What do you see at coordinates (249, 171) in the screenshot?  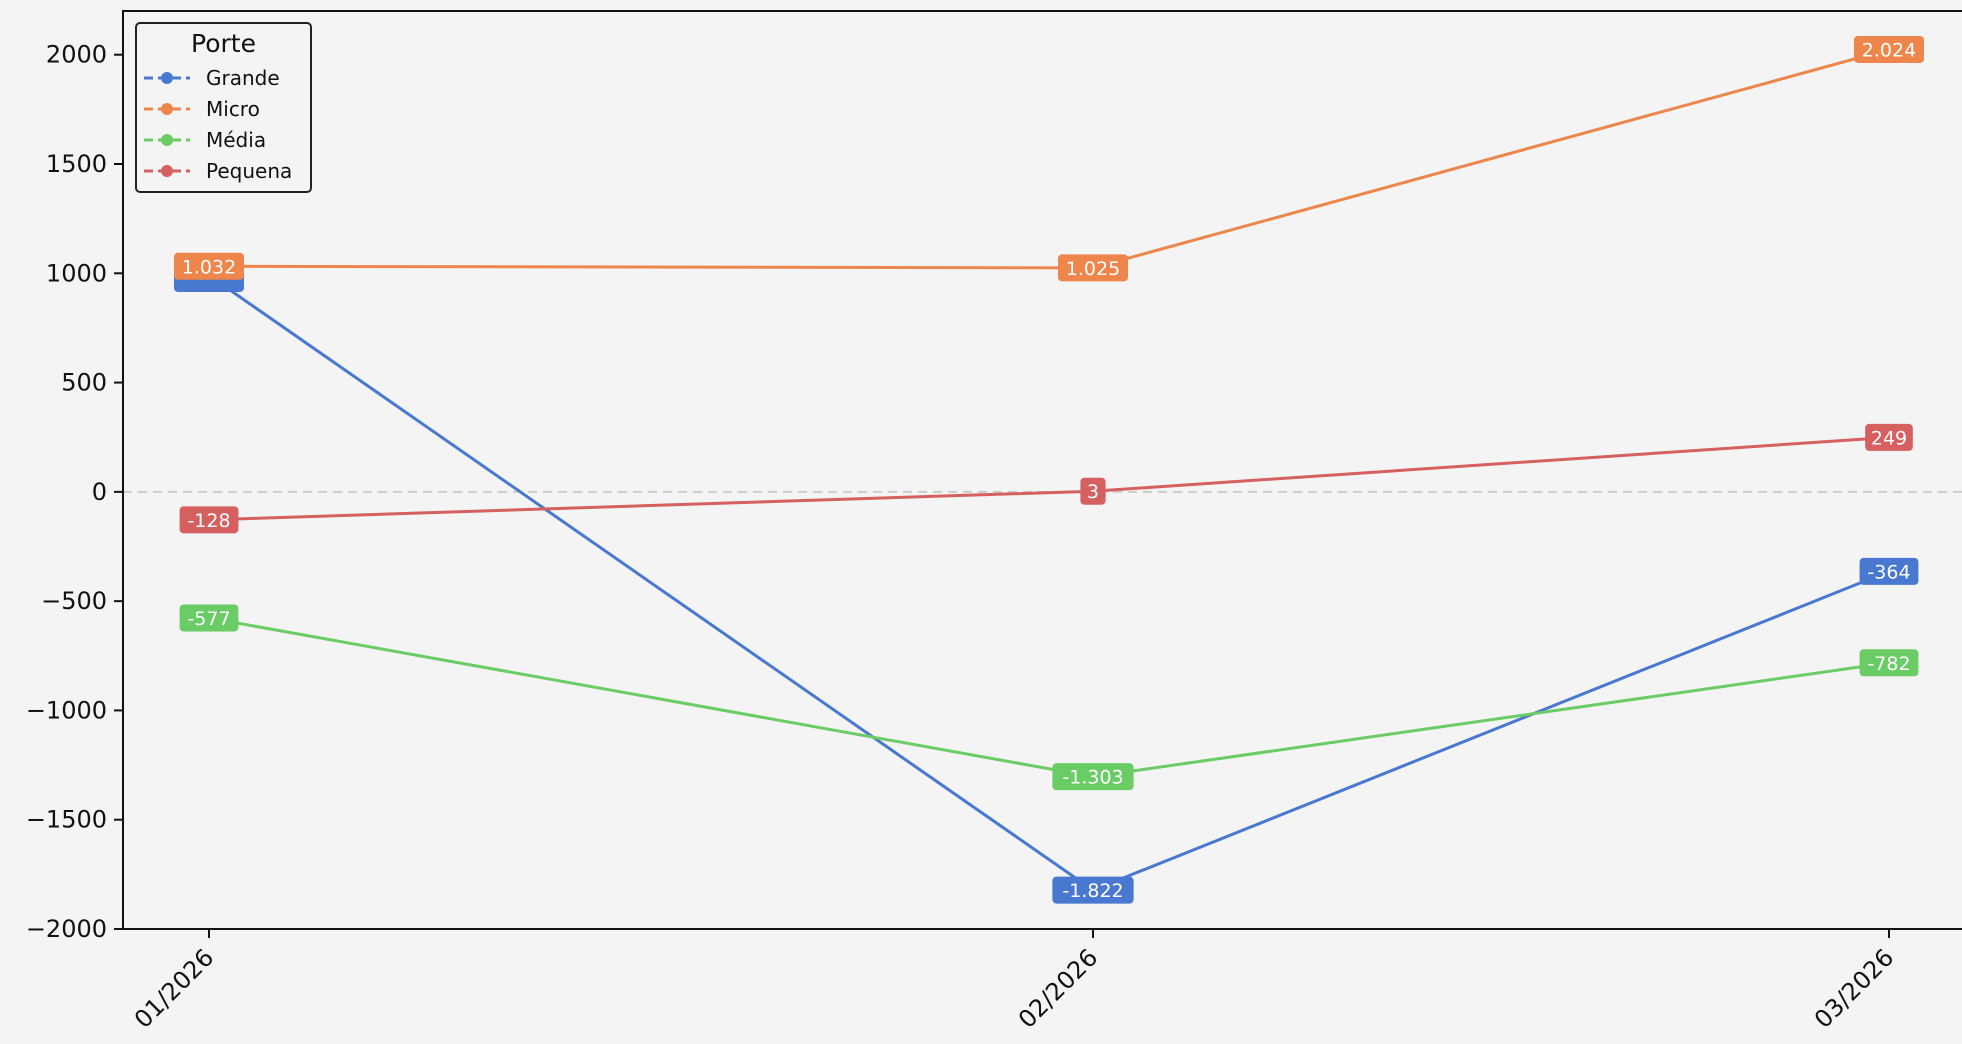 I see `legend-item-label: Pequena` at bounding box center [249, 171].